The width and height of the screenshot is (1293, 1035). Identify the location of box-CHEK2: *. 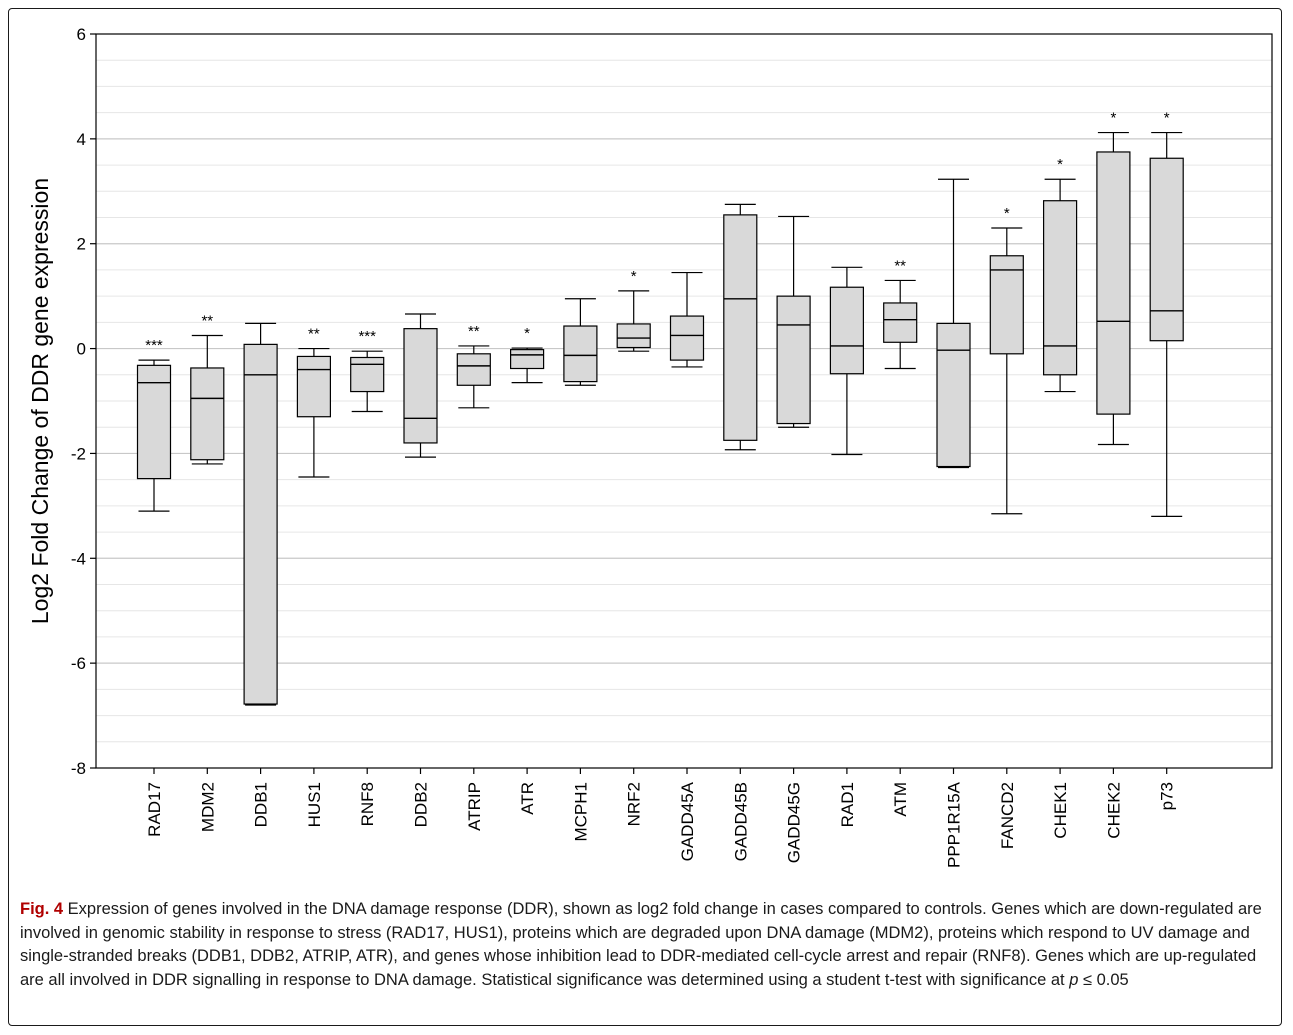
(1113, 278).